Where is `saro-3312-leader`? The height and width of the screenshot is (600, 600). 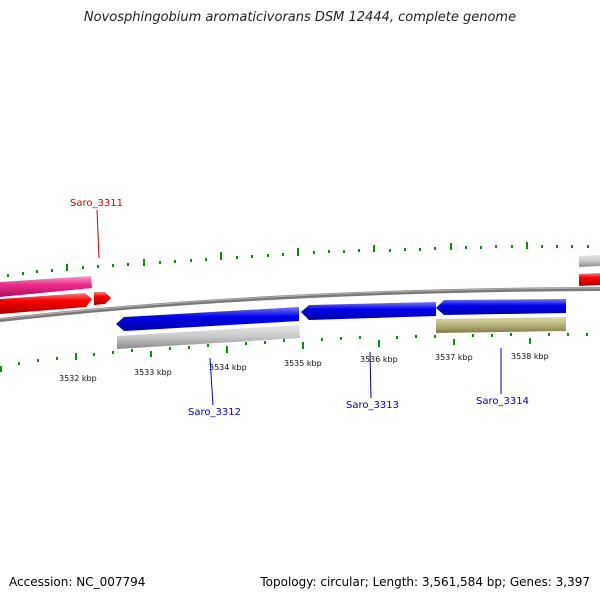
saro-3312-leader is located at coordinates (211, 381).